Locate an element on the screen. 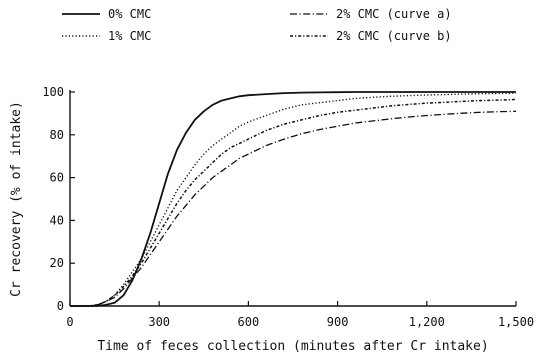  x-tick-label: 900 is located at coordinates (338, 322).